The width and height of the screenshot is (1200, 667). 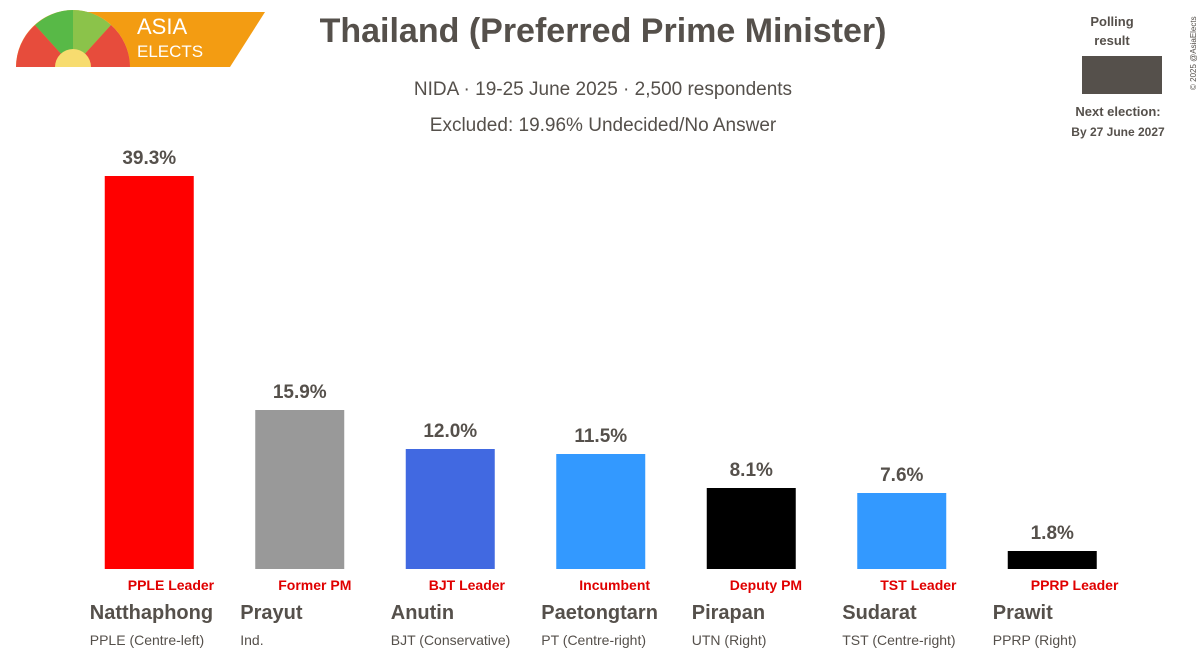 What do you see at coordinates (1023, 613) in the screenshot?
I see `x-tick-label: Prawit` at bounding box center [1023, 613].